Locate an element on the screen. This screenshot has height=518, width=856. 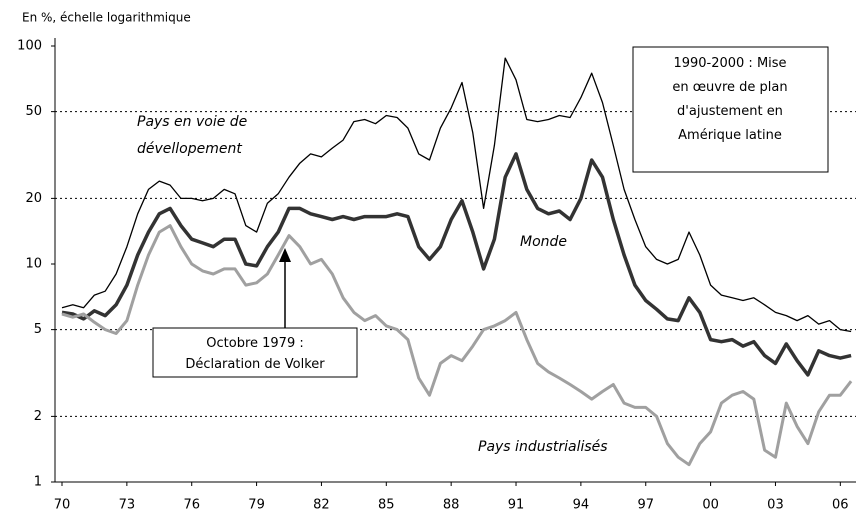
y-tick-label: 2 is located at coordinates (38, 416).